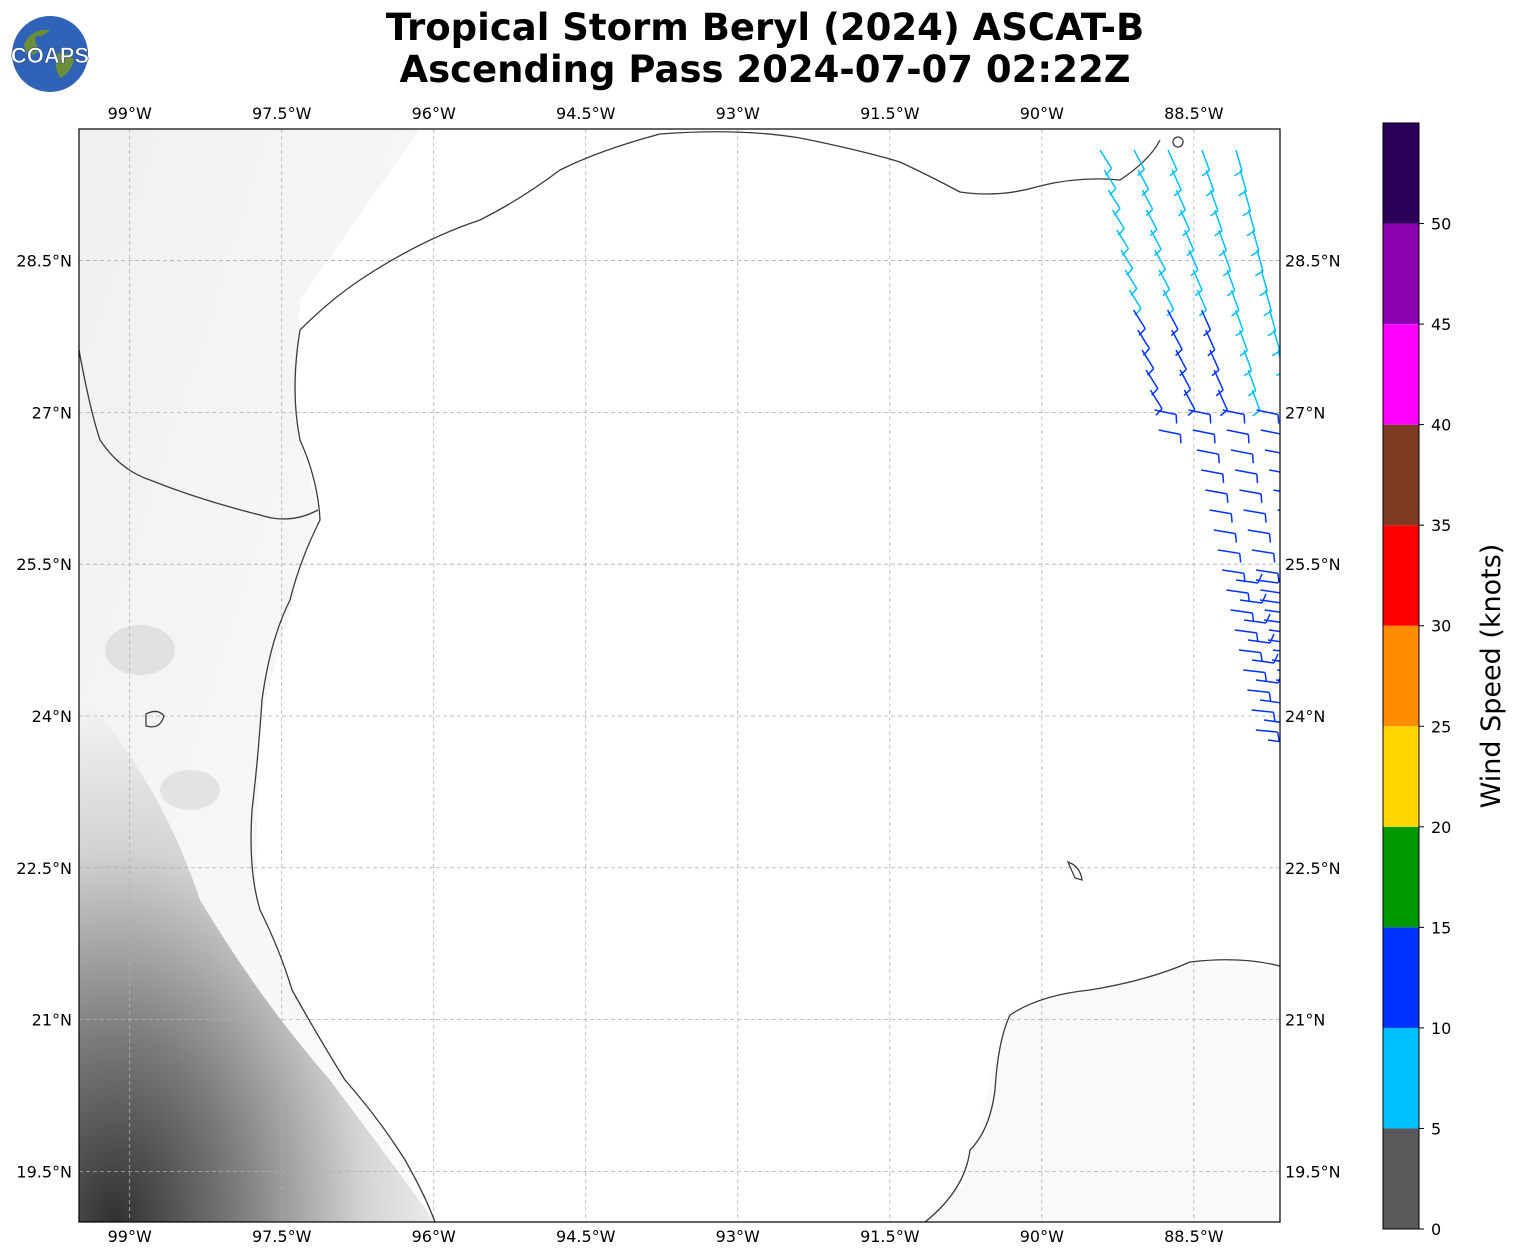  What do you see at coordinates (1441, 827) in the screenshot?
I see `colorbar-tick-label: 20` at bounding box center [1441, 827].